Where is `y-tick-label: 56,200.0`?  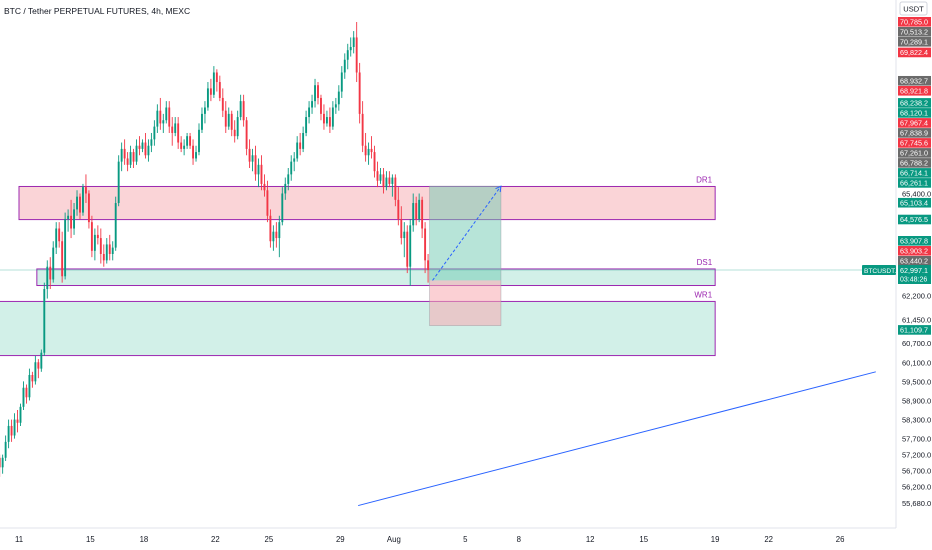
y-tick-label: 56,200.0 is located at coordinates (916, 486).